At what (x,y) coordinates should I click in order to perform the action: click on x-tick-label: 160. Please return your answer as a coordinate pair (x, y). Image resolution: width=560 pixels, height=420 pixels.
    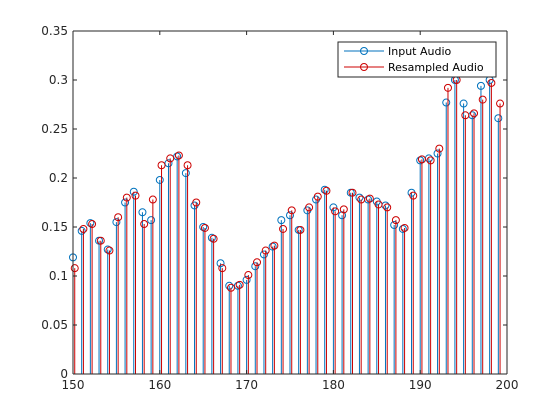
    Looking at the image, I should click on (159, 385).